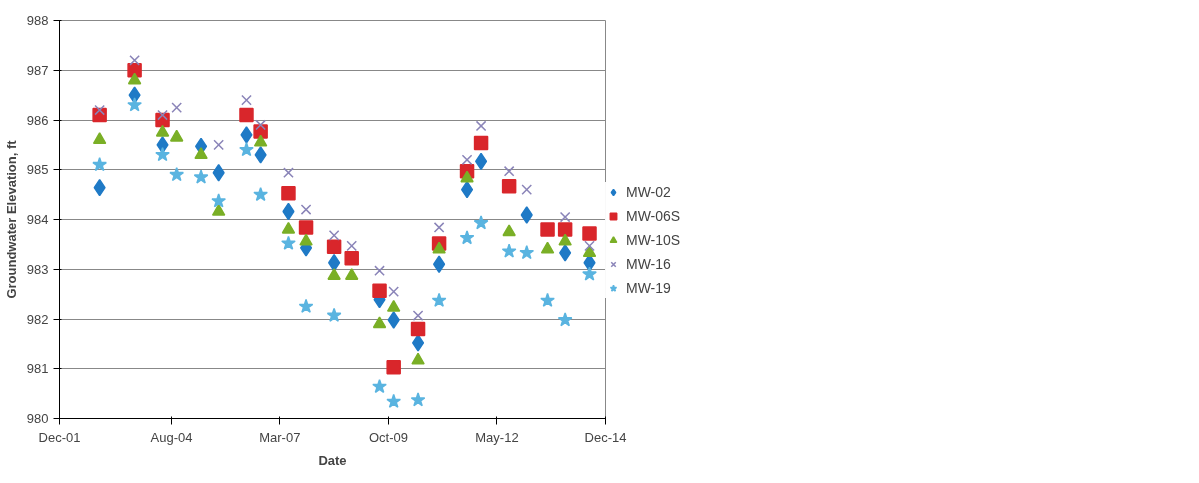 The width and height of the screenshot is (1199, 483). What do you see at coordinates (37, 369) in the screenshot?
I see `y-tick-label: 981` at bounding box center [37, 369].